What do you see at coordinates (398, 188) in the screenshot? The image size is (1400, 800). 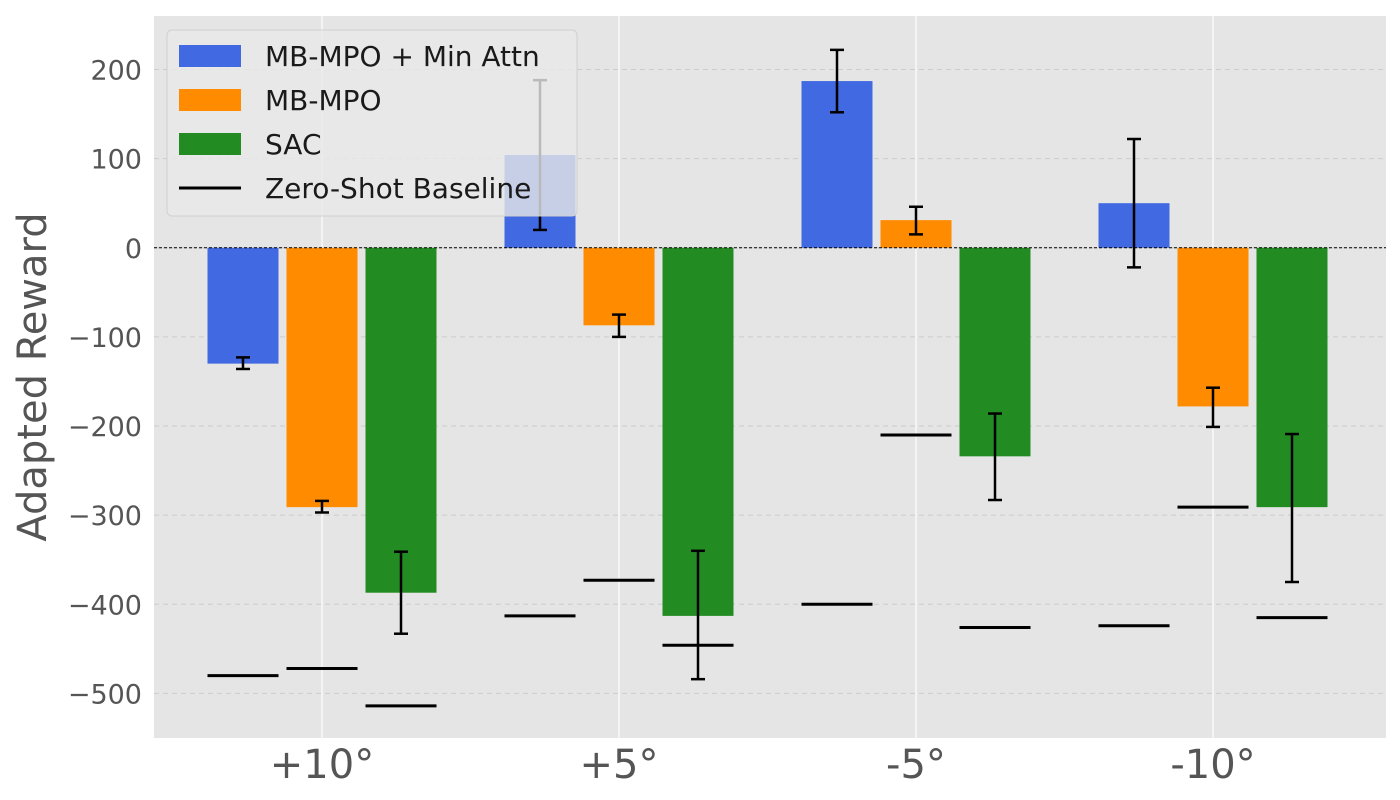 I see `legend-label: Zero-Shot Baseline` at bounding box center [398, 188].